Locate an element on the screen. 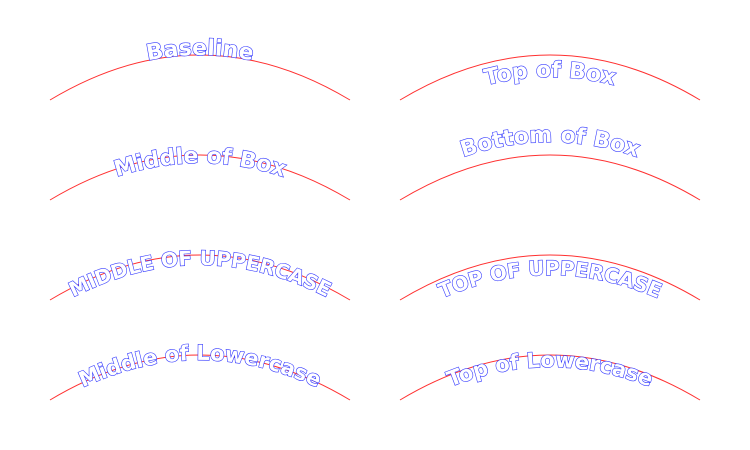 Image resolution: width=750 pixels, height=450 pixels. label-baseline: Baseline is located at coordinates (199, 51).